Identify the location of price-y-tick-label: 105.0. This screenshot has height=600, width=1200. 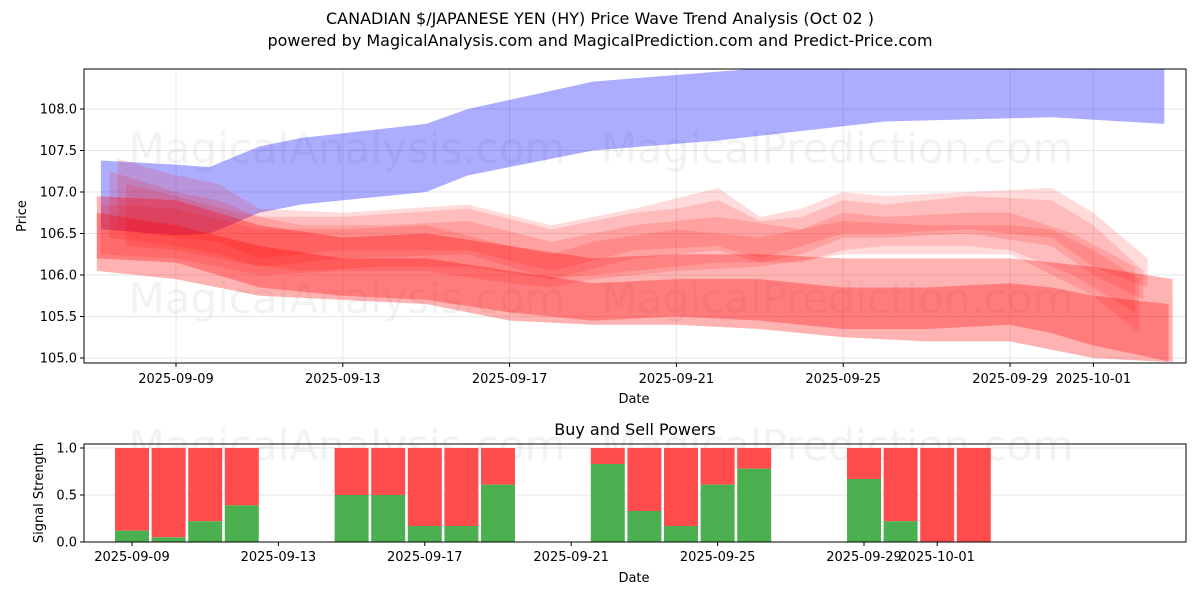
(58, 359).